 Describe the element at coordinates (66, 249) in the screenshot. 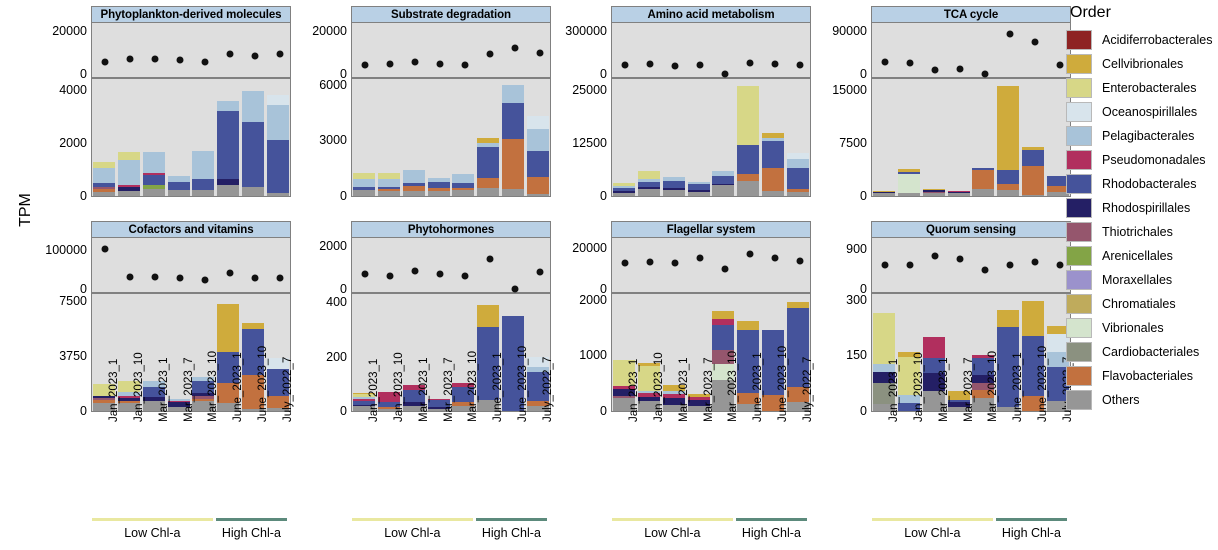

I see `y-tick-label: 100000` at that location.